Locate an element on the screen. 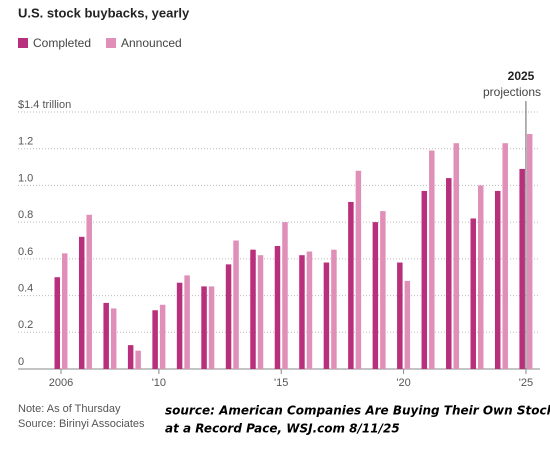 Image resolution: width=550 pixels, height=456 pixels. y-tick-label: 0.6 is located at coordinates (25, 252).